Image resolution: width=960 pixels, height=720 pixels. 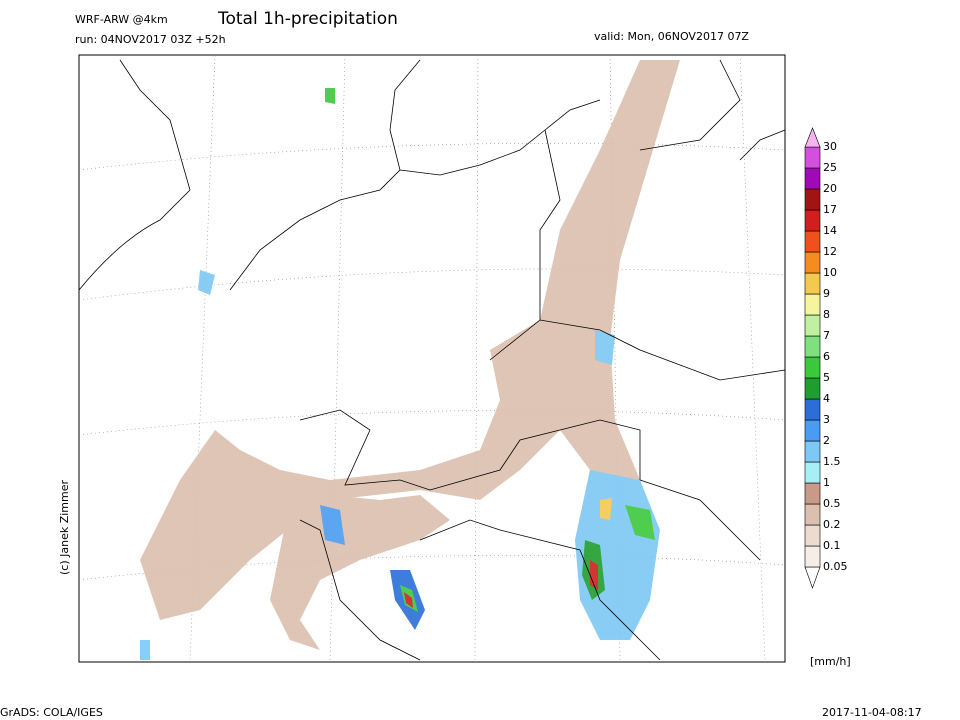 What do you see at coordinates (150, 39) in the screenshot?
I see `run-label: run: 04NOV2017 03Z +52h` at bounding box center [150, 39].